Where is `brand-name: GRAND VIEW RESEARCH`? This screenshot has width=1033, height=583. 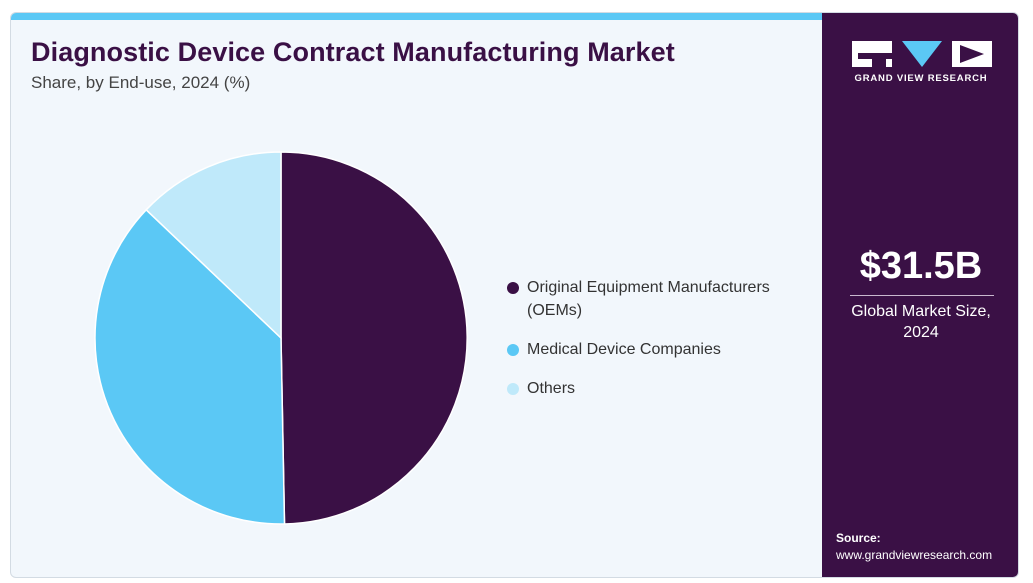
brand-name: GRAND VIEW RESEARCH is located at coordinates (921, 78).